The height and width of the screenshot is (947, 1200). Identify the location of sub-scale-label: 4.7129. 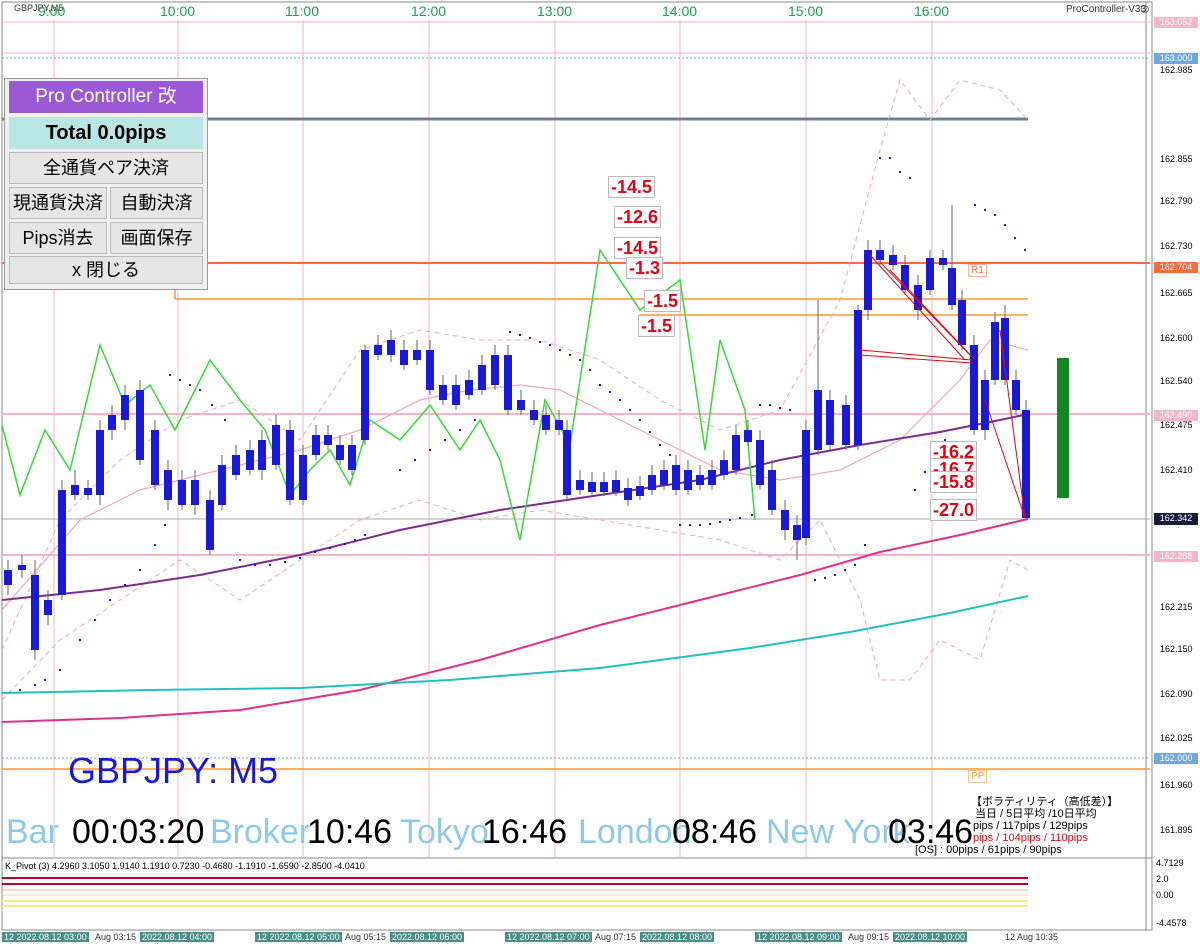
(1170, 863).